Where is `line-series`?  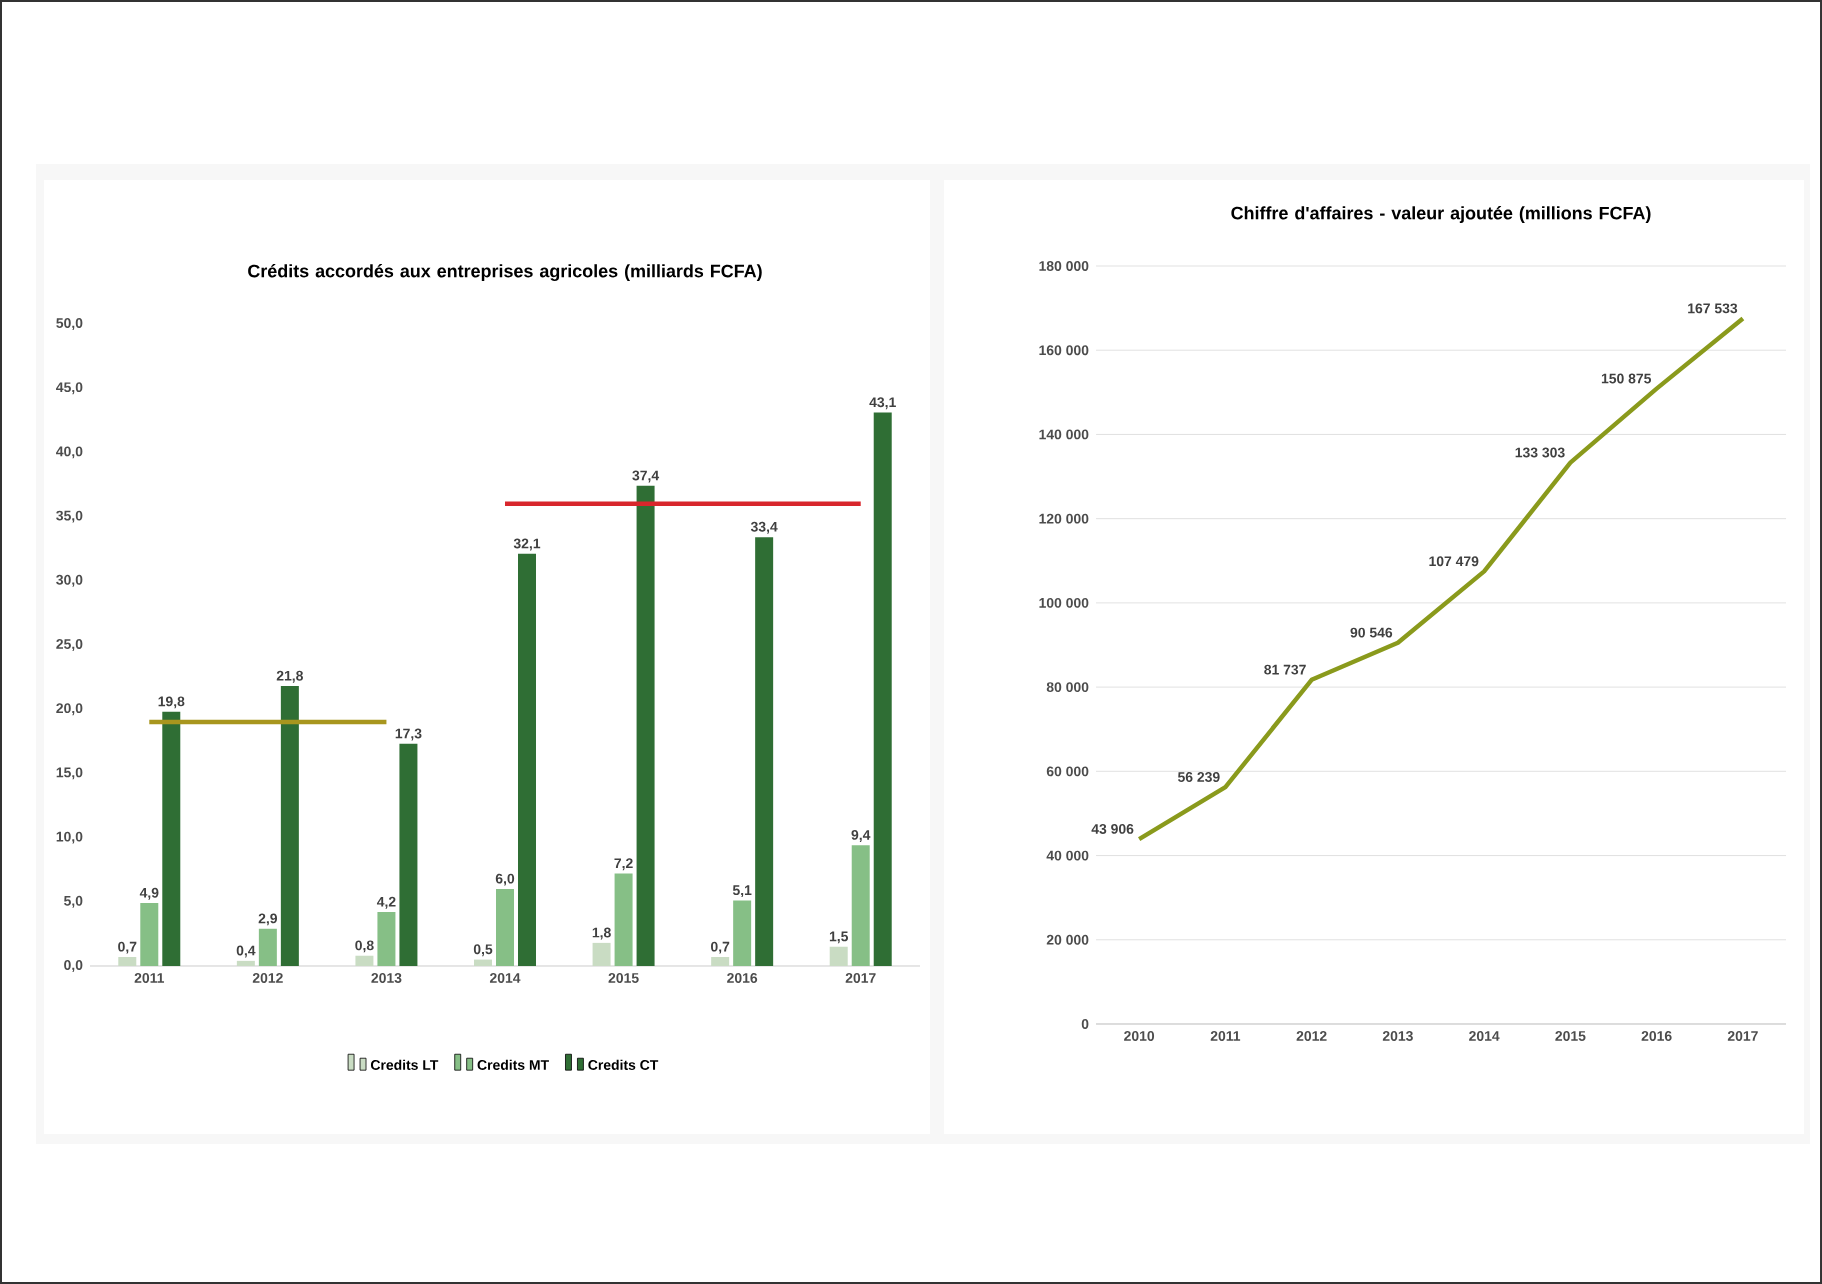
line-series is located at coordinates (1441, 579).